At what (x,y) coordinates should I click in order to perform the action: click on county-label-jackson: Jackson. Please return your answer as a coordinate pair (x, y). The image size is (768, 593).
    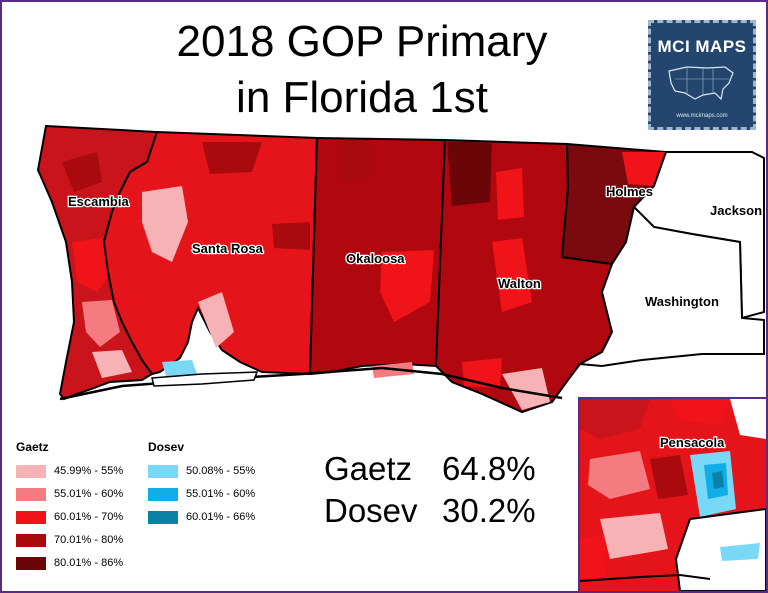
    Looking at the image, I should click on (736, 210).